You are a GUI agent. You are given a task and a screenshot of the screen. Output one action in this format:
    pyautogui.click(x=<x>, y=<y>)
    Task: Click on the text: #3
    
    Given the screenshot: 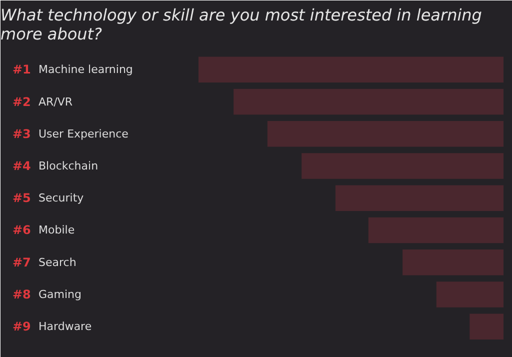 What is the action you would take?
    pyautogui.click(x=21, y=133)
    